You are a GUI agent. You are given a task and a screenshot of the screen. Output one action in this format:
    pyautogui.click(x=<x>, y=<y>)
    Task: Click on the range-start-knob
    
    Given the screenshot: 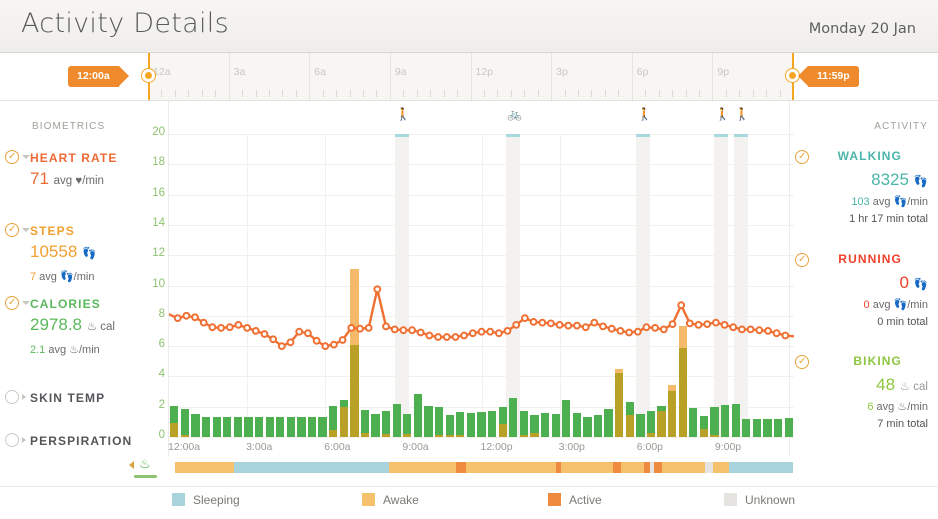 What is the action you would take?
    pyautogui.click(x=148, y=75)
    